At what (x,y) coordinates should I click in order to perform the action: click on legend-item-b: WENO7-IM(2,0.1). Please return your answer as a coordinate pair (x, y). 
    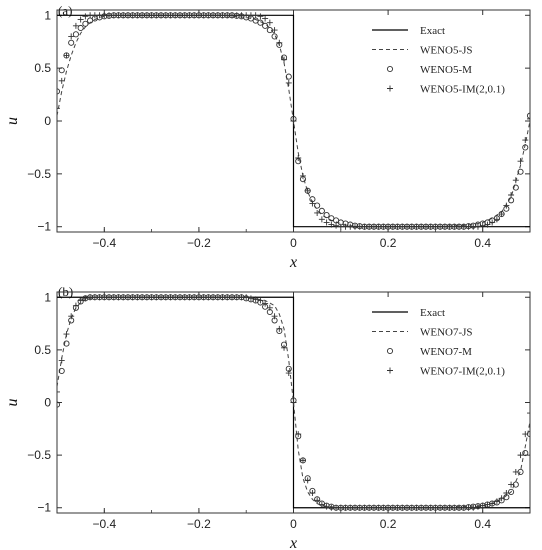
    Looking at the image, I should click on (446, 372).